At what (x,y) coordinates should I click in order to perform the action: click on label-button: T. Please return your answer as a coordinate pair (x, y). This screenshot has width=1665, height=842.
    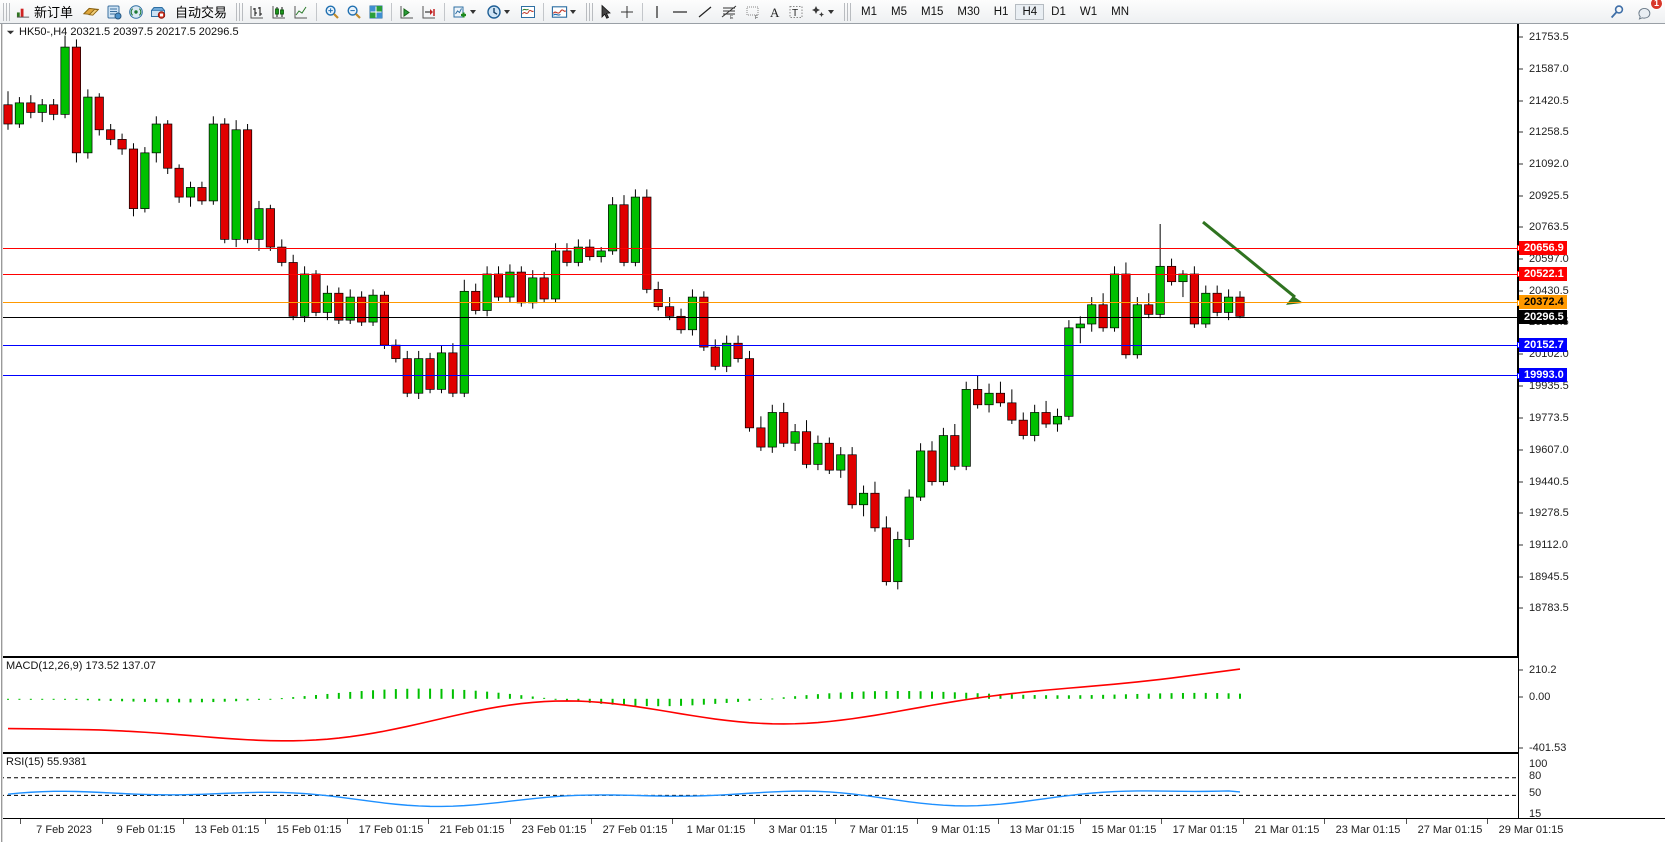
    Looking at the image, I should click on (796, 12).